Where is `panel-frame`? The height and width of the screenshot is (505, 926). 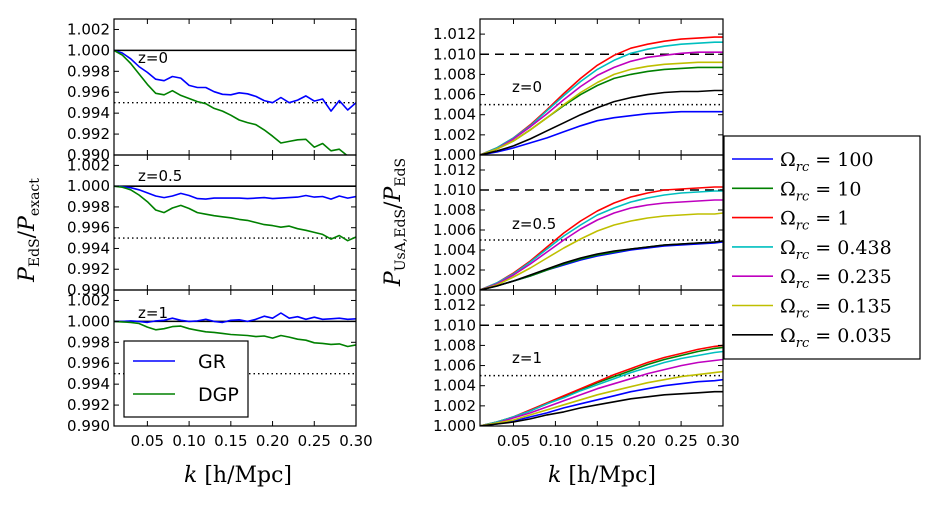
panel-frame is located at coordinates (601, 358).